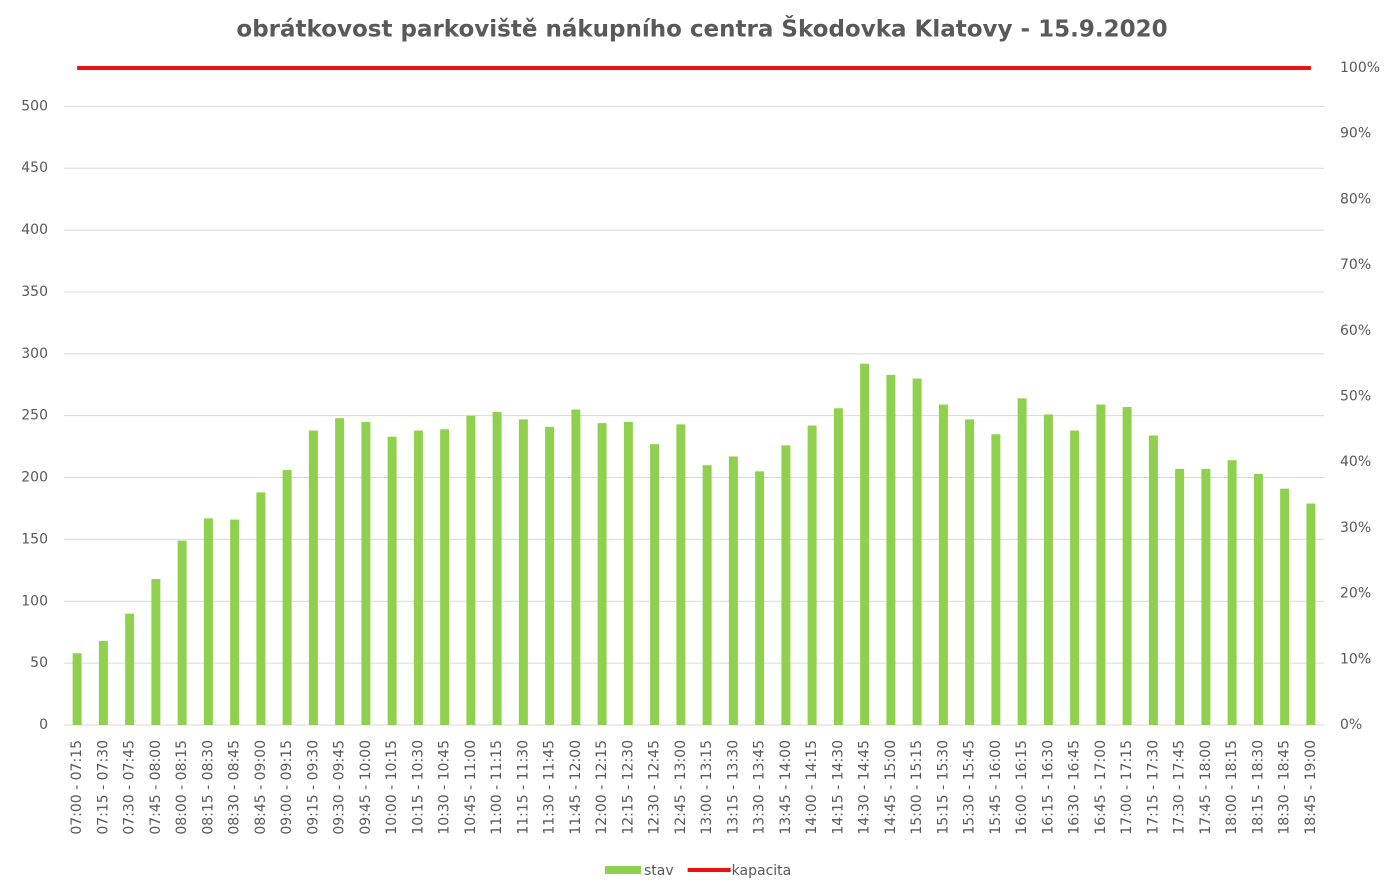 This screenshot has height=885, width=1388. I want to click on x-tick-label: 07:45 - 08:00, so click(156, 787).